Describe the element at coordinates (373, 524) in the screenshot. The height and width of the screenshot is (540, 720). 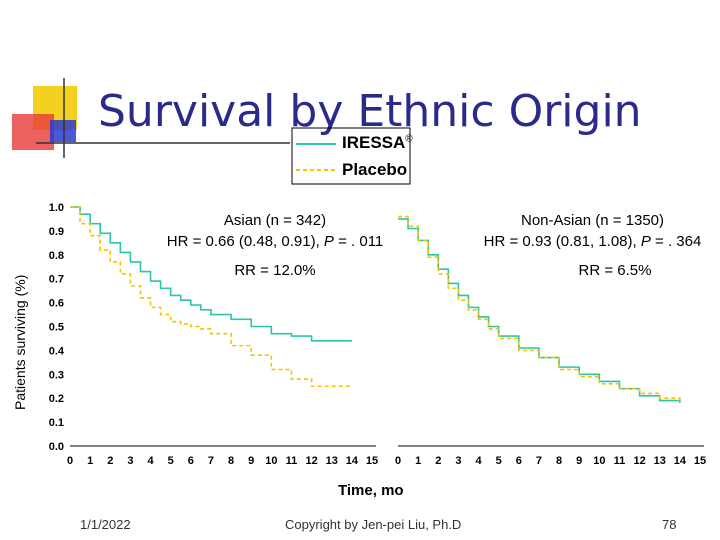
I see `footer-copyright: Copyright by Jen-pei Liu, Ph.D` at that location.